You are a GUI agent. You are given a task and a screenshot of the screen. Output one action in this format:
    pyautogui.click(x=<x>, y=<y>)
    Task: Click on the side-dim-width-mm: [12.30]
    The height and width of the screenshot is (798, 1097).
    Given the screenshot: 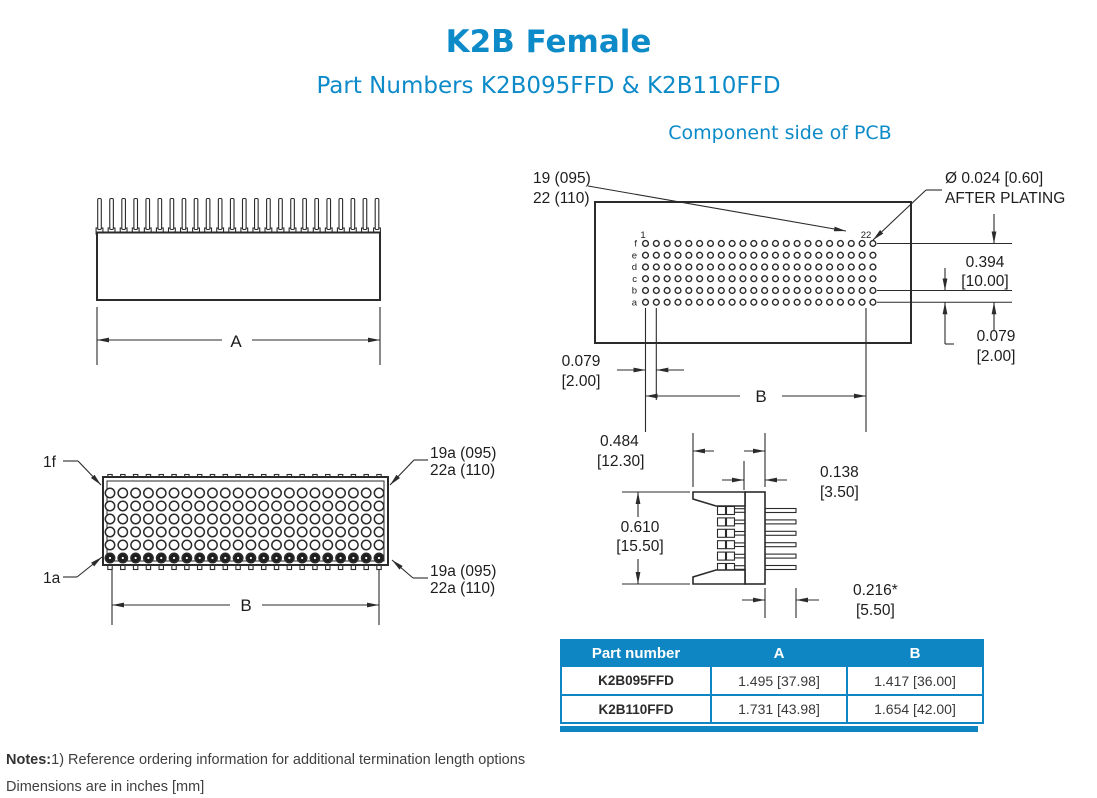 What is the action you would take?
    pyautogui.click(x=620, y=461)
    